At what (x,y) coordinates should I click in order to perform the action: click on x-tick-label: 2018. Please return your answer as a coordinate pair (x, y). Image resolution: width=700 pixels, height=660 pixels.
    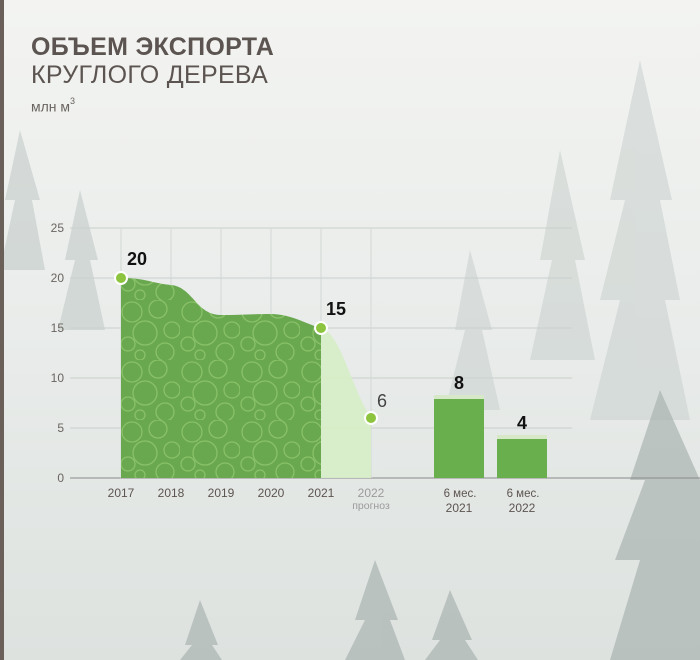
    Looking at the image, I should click on (171, 493).